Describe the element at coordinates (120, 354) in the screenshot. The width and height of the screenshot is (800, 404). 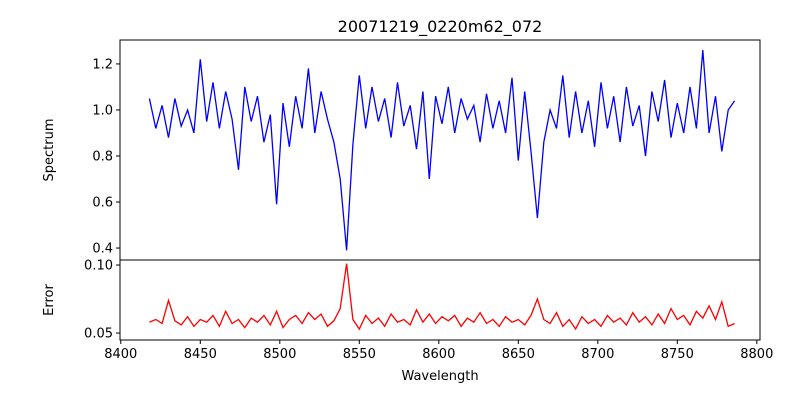
I see `x-tick-label: 8400` at that location.